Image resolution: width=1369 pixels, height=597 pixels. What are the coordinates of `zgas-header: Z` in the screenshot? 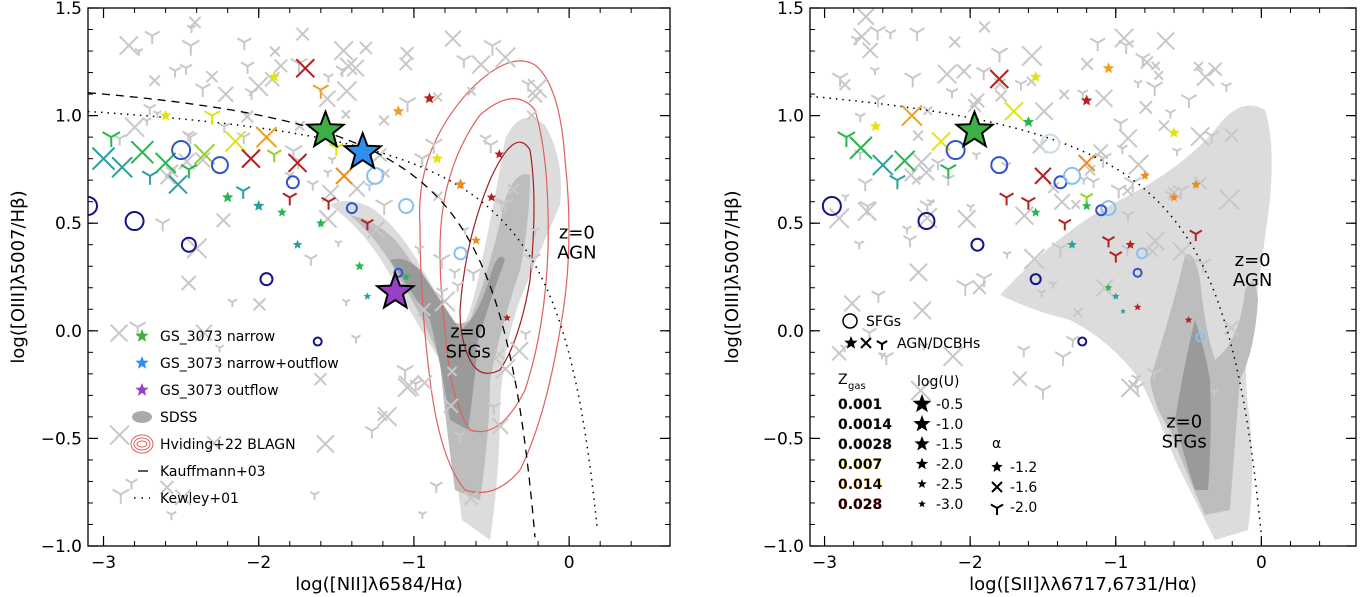 It's located at (843, 380).